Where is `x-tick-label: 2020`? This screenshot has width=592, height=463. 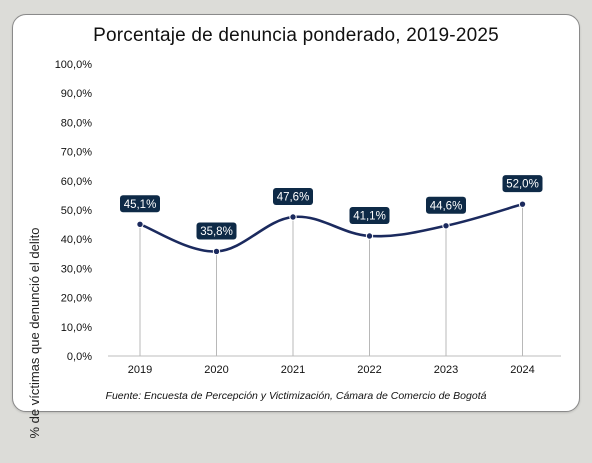 x-tick-label: 2020 is located at coordinates (216, 370).